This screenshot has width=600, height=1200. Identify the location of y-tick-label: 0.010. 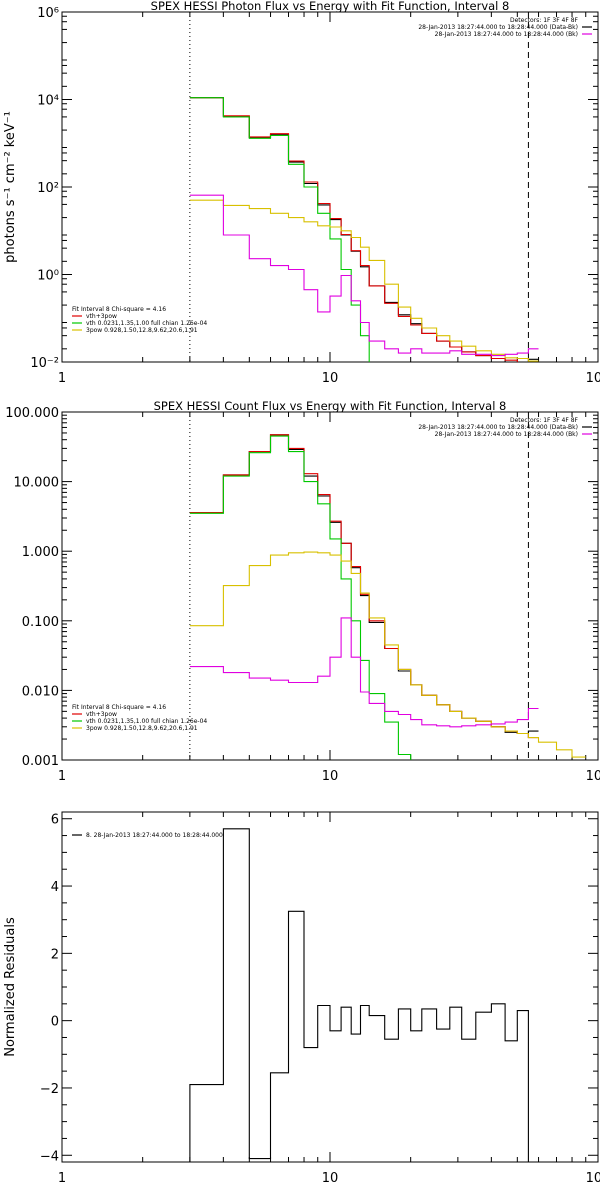
(40, 691).